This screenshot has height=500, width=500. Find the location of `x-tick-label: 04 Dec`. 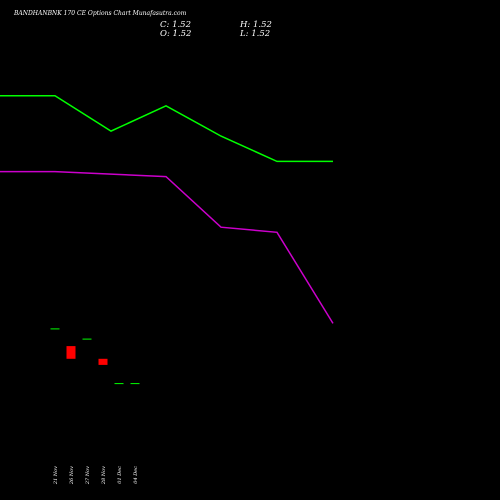

x-tick-label: 04 Dec is located at coordinates (136, 475).